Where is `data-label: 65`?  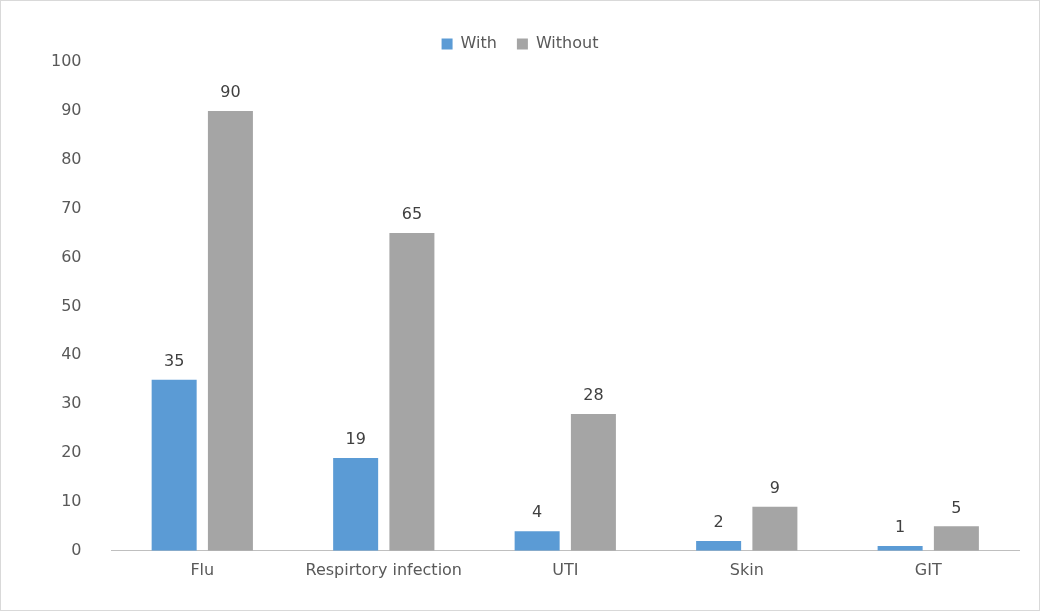 data-label: 65 is located at coordinates (412, 214).